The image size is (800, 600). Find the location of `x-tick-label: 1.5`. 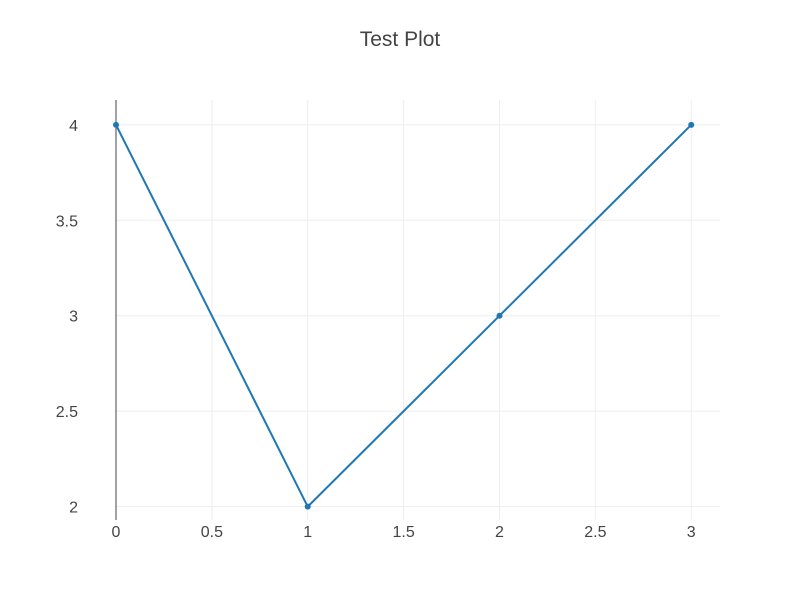

x-tick-label: 1.5 is located at coordinates (403, 532).